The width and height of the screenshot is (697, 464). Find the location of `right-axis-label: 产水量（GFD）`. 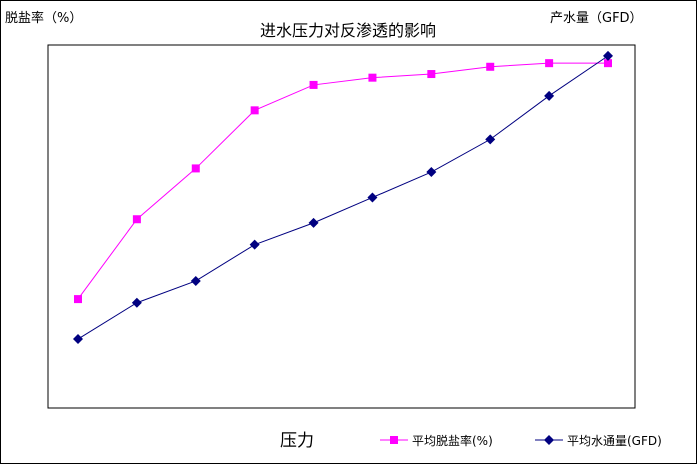

right-axis-label: 产水量（GFD） is located at coordinates (596, 18).